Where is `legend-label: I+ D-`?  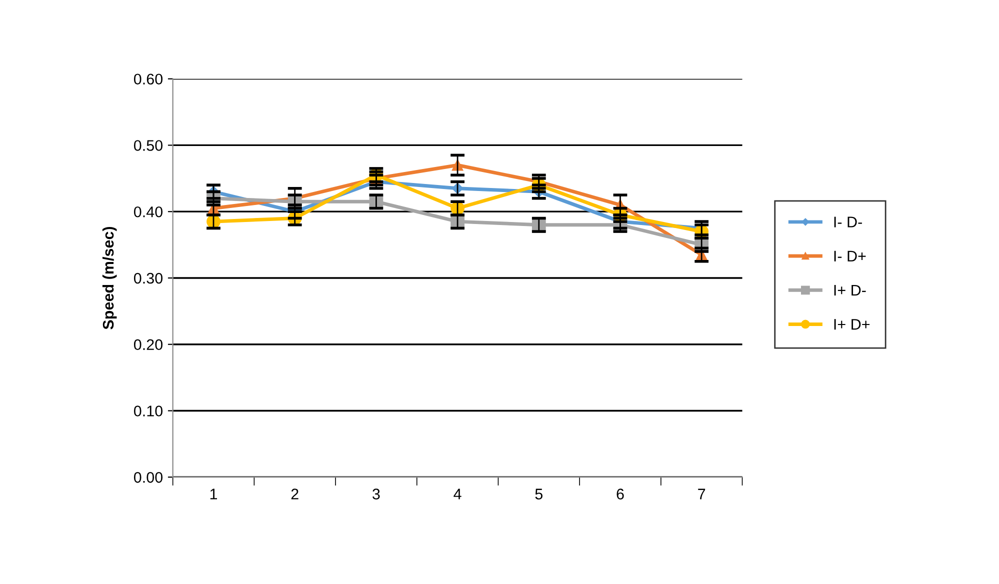 legend-label: I+ D- is located at coordinates (850, 290).